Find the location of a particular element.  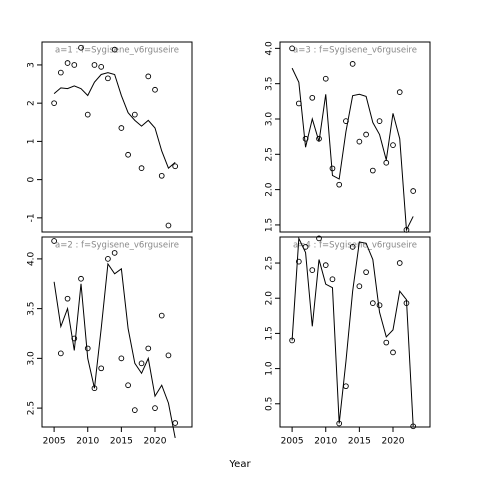

y-tick-label: 3 is located at coordinates (32, 65).